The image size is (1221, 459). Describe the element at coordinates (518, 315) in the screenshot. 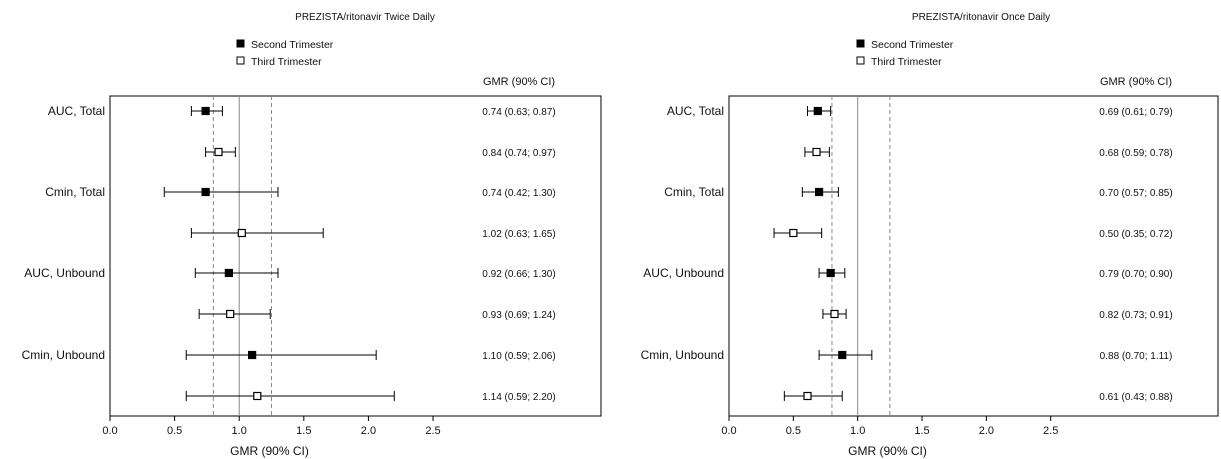

I see `ci-value-text: 0.93 (0.69; 1.24)` at that location.